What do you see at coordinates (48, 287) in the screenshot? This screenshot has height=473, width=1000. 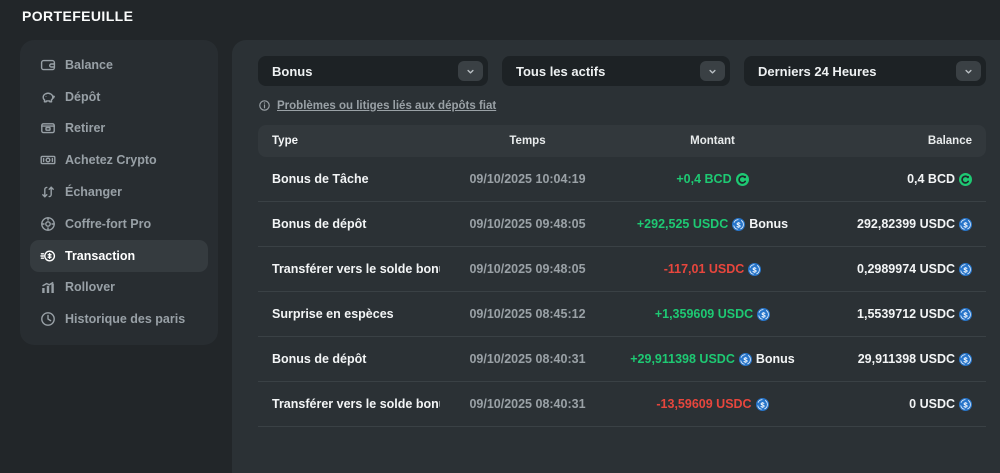 I see `chart-icon` at bounding box center [48, 287].